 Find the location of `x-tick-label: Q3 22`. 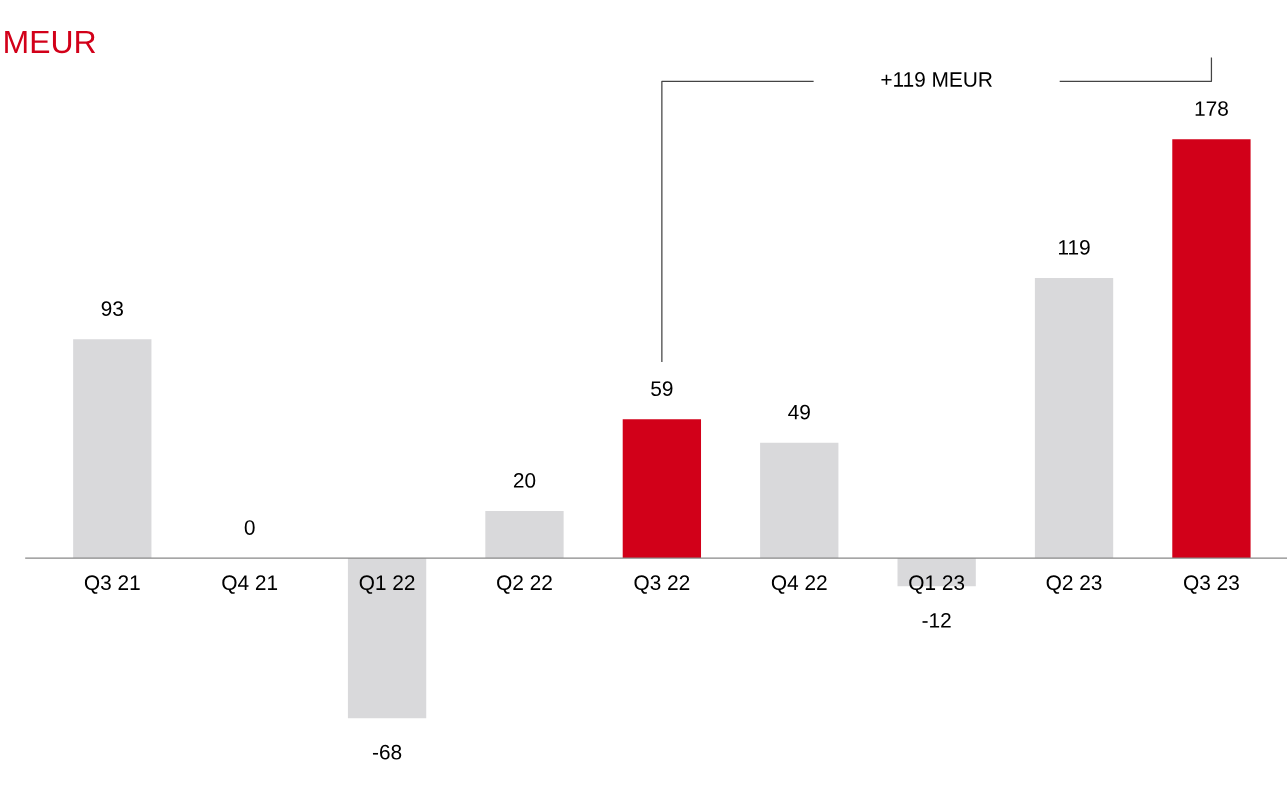

x-tick-label: Q3 22 is located at coordinates (662, 584).